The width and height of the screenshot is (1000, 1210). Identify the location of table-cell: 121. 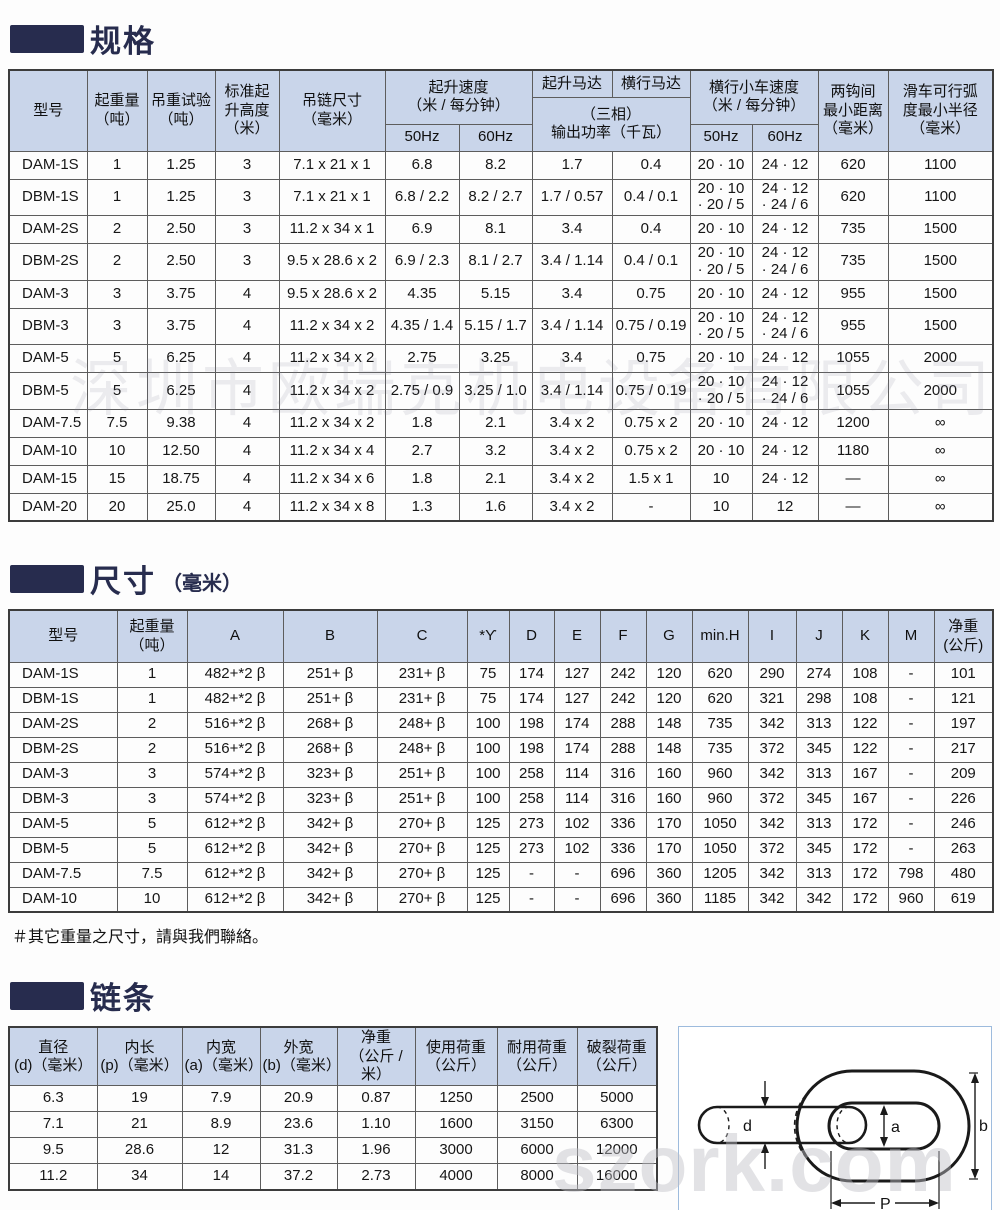
(963, 699).